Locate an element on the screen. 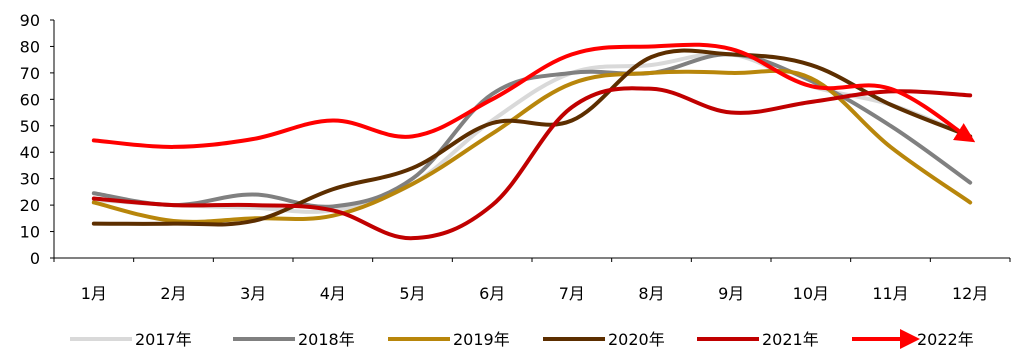 The height and width of the screenshot is (357, 1013). y-tick-label: 70 is located at coordinates (30, 73).